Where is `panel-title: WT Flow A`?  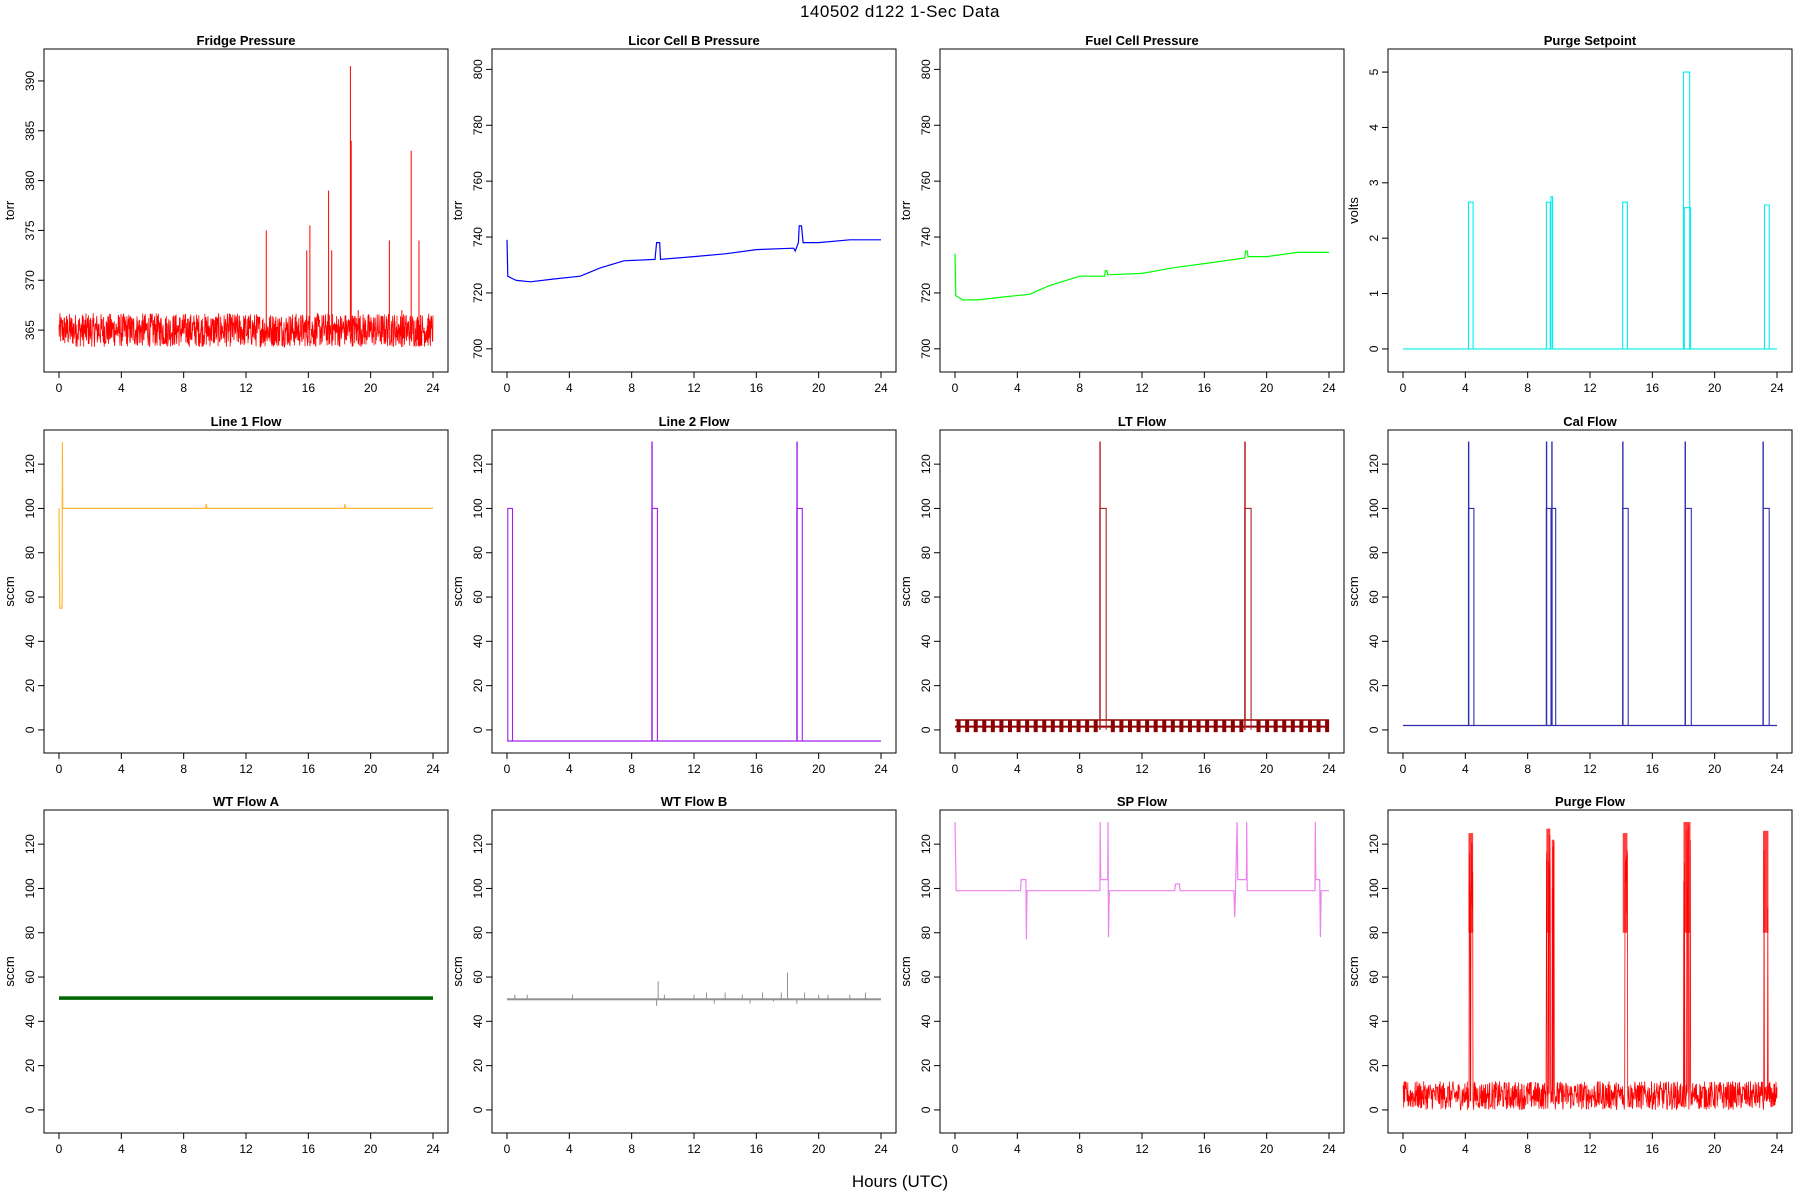 panel-title: WT Flow A is located at coordinates (246, 801).